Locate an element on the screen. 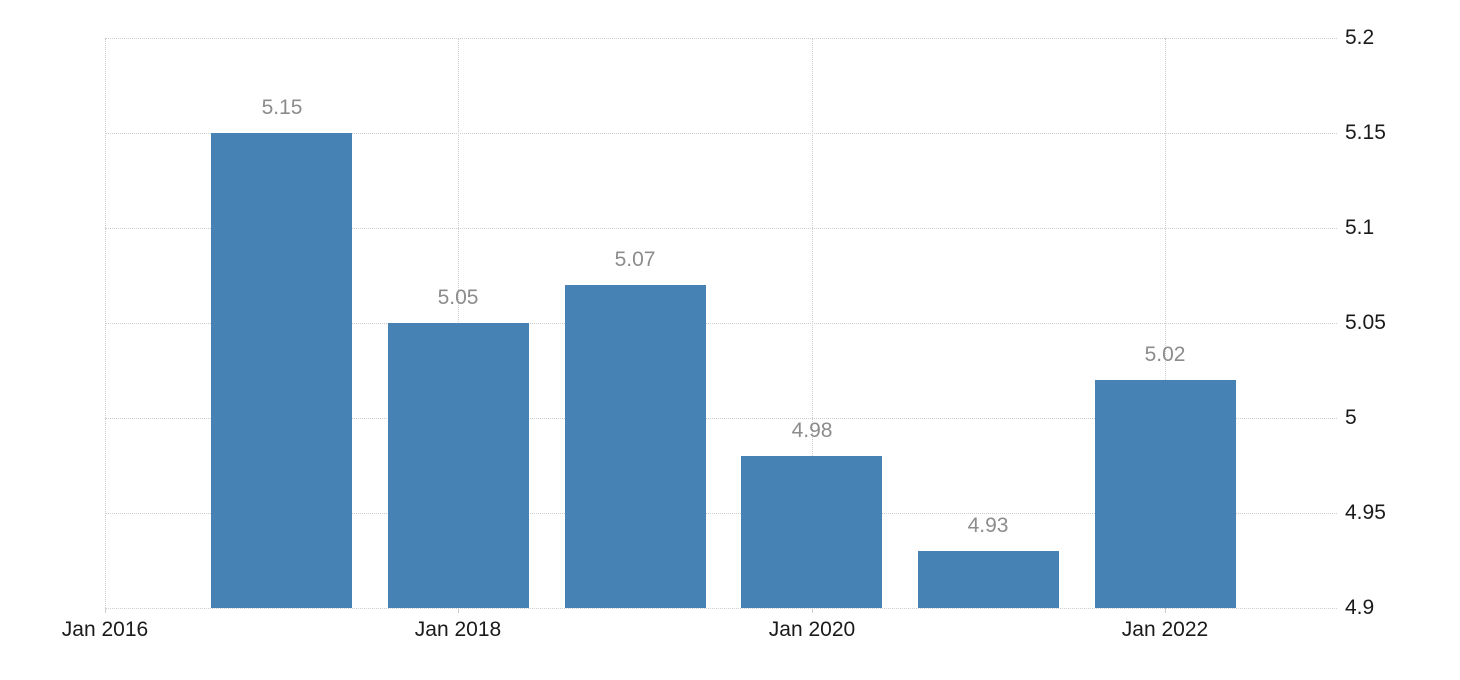 This screenshot has height=680, width=1460. bar-value-label: 4.98 is located at coordinates (812, 430).